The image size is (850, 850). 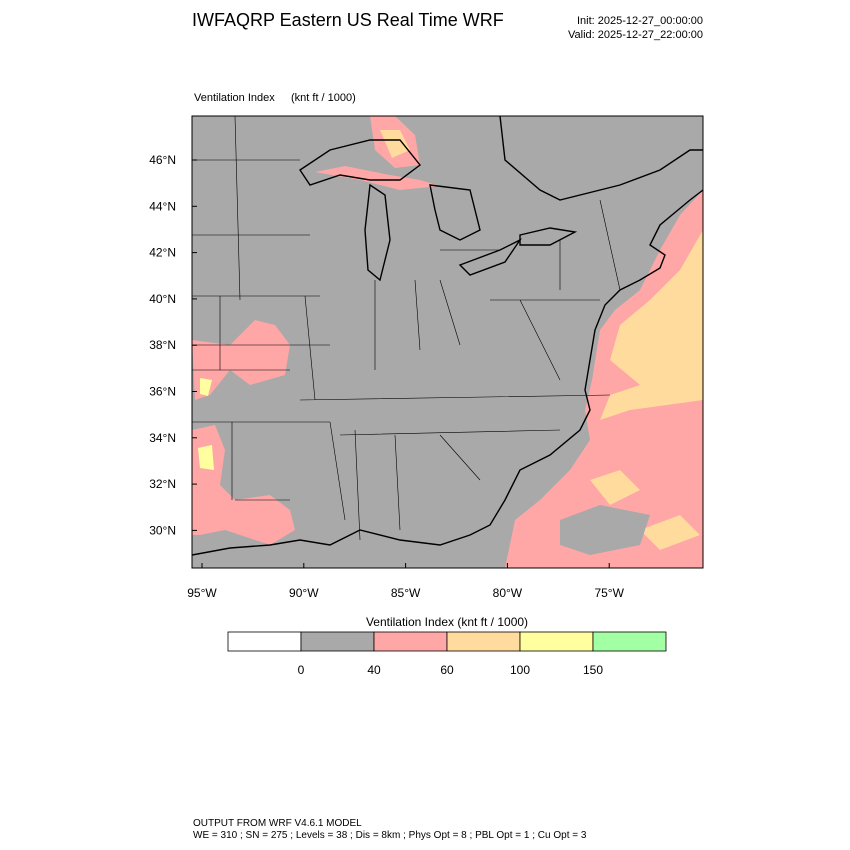 I want to click on legend-title: Ventilation Index (knt ft / 1000), so click(x=447, y=622).